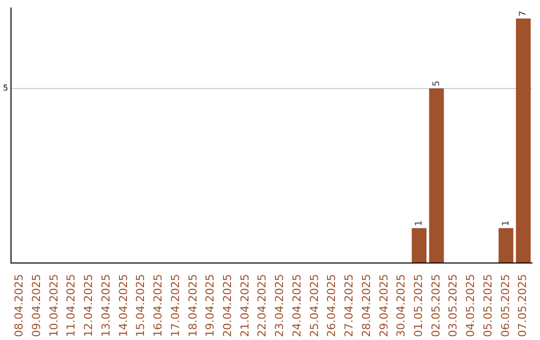  What do you see at coordinates (383, 306) in the screenshot?
I see `x-tick-label: 29.04.2025` at bounding box center [383, 306].